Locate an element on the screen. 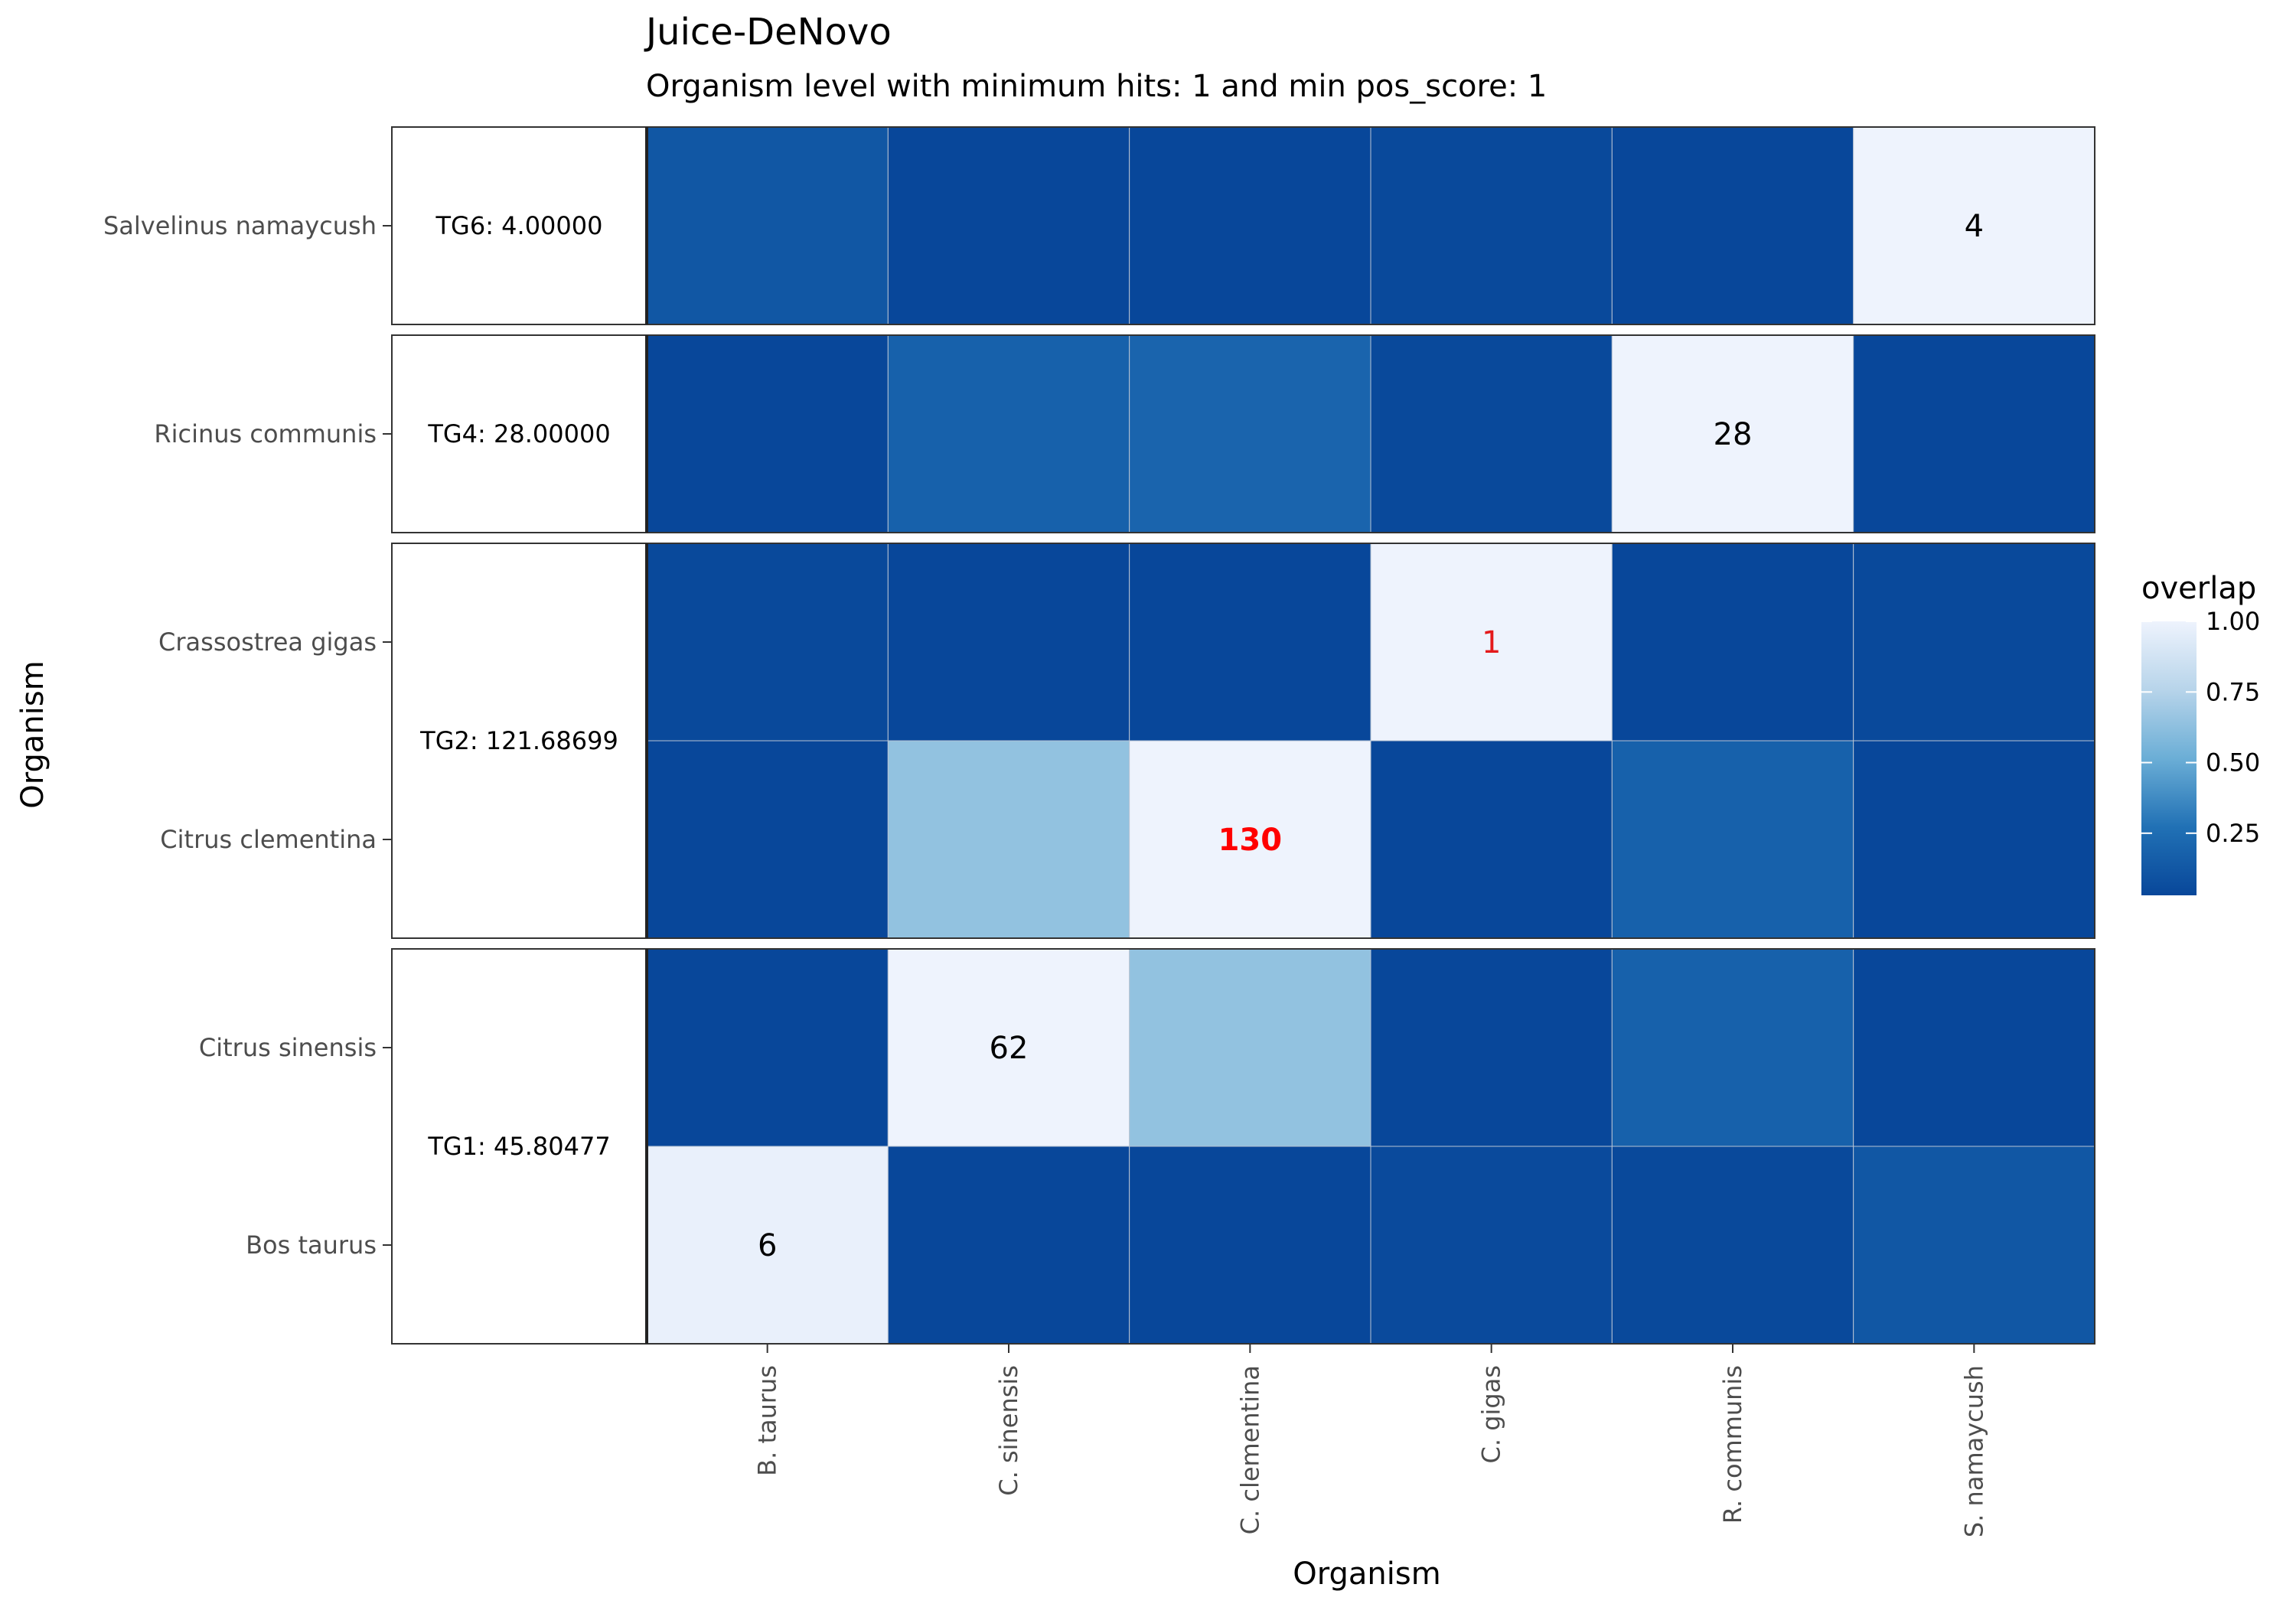 This screenshot has height=1607, width=2296. x-tick-label: C. gigas is located at coordinates (1491, 1414).